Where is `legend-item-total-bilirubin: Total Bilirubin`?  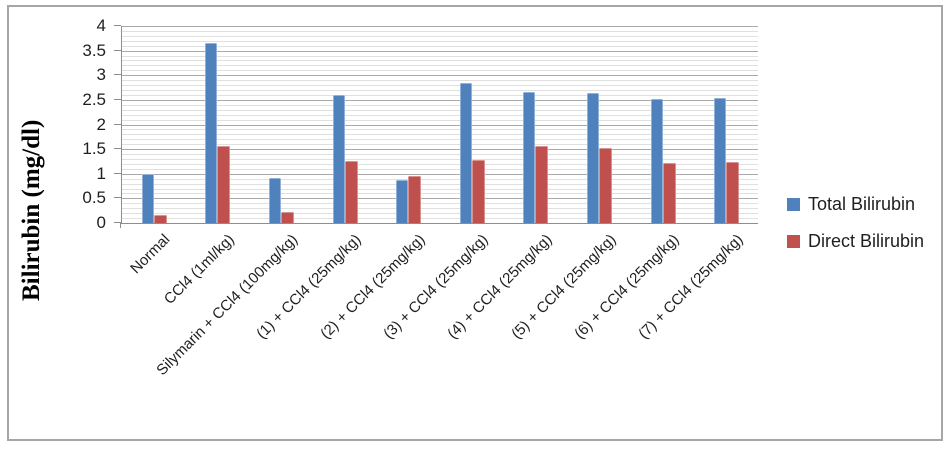
legend-item-total-bilirubin: Total Bilirubin is located at coordinates (865, 204).